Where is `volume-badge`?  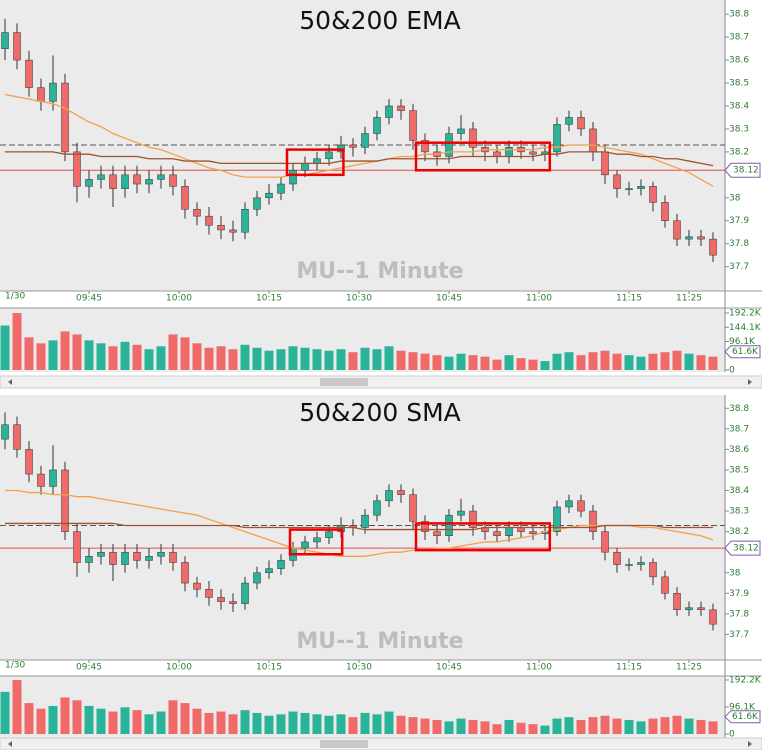 volume-badge is located at coordinates (742, 717).